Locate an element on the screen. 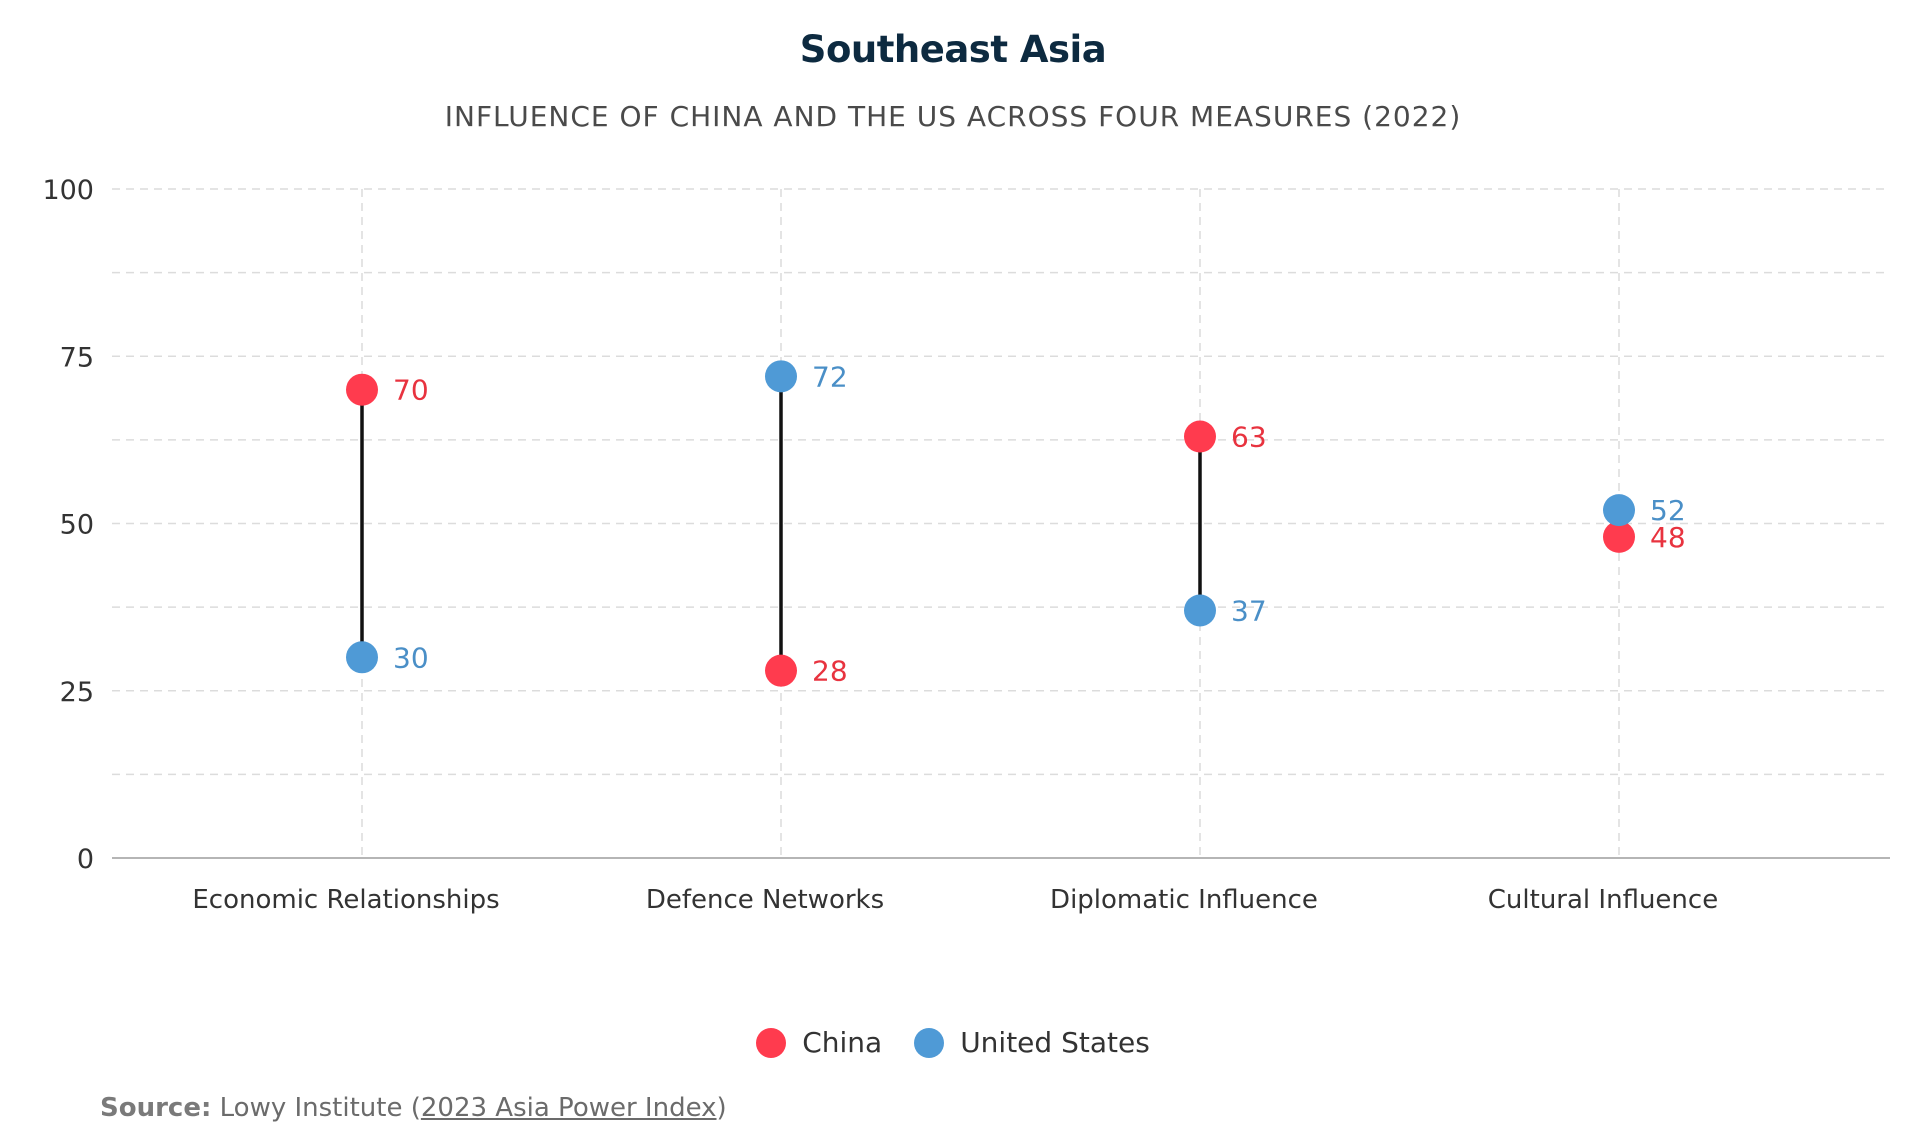  legend-united-states-marker-icon is located at coordinates (929, 1042).